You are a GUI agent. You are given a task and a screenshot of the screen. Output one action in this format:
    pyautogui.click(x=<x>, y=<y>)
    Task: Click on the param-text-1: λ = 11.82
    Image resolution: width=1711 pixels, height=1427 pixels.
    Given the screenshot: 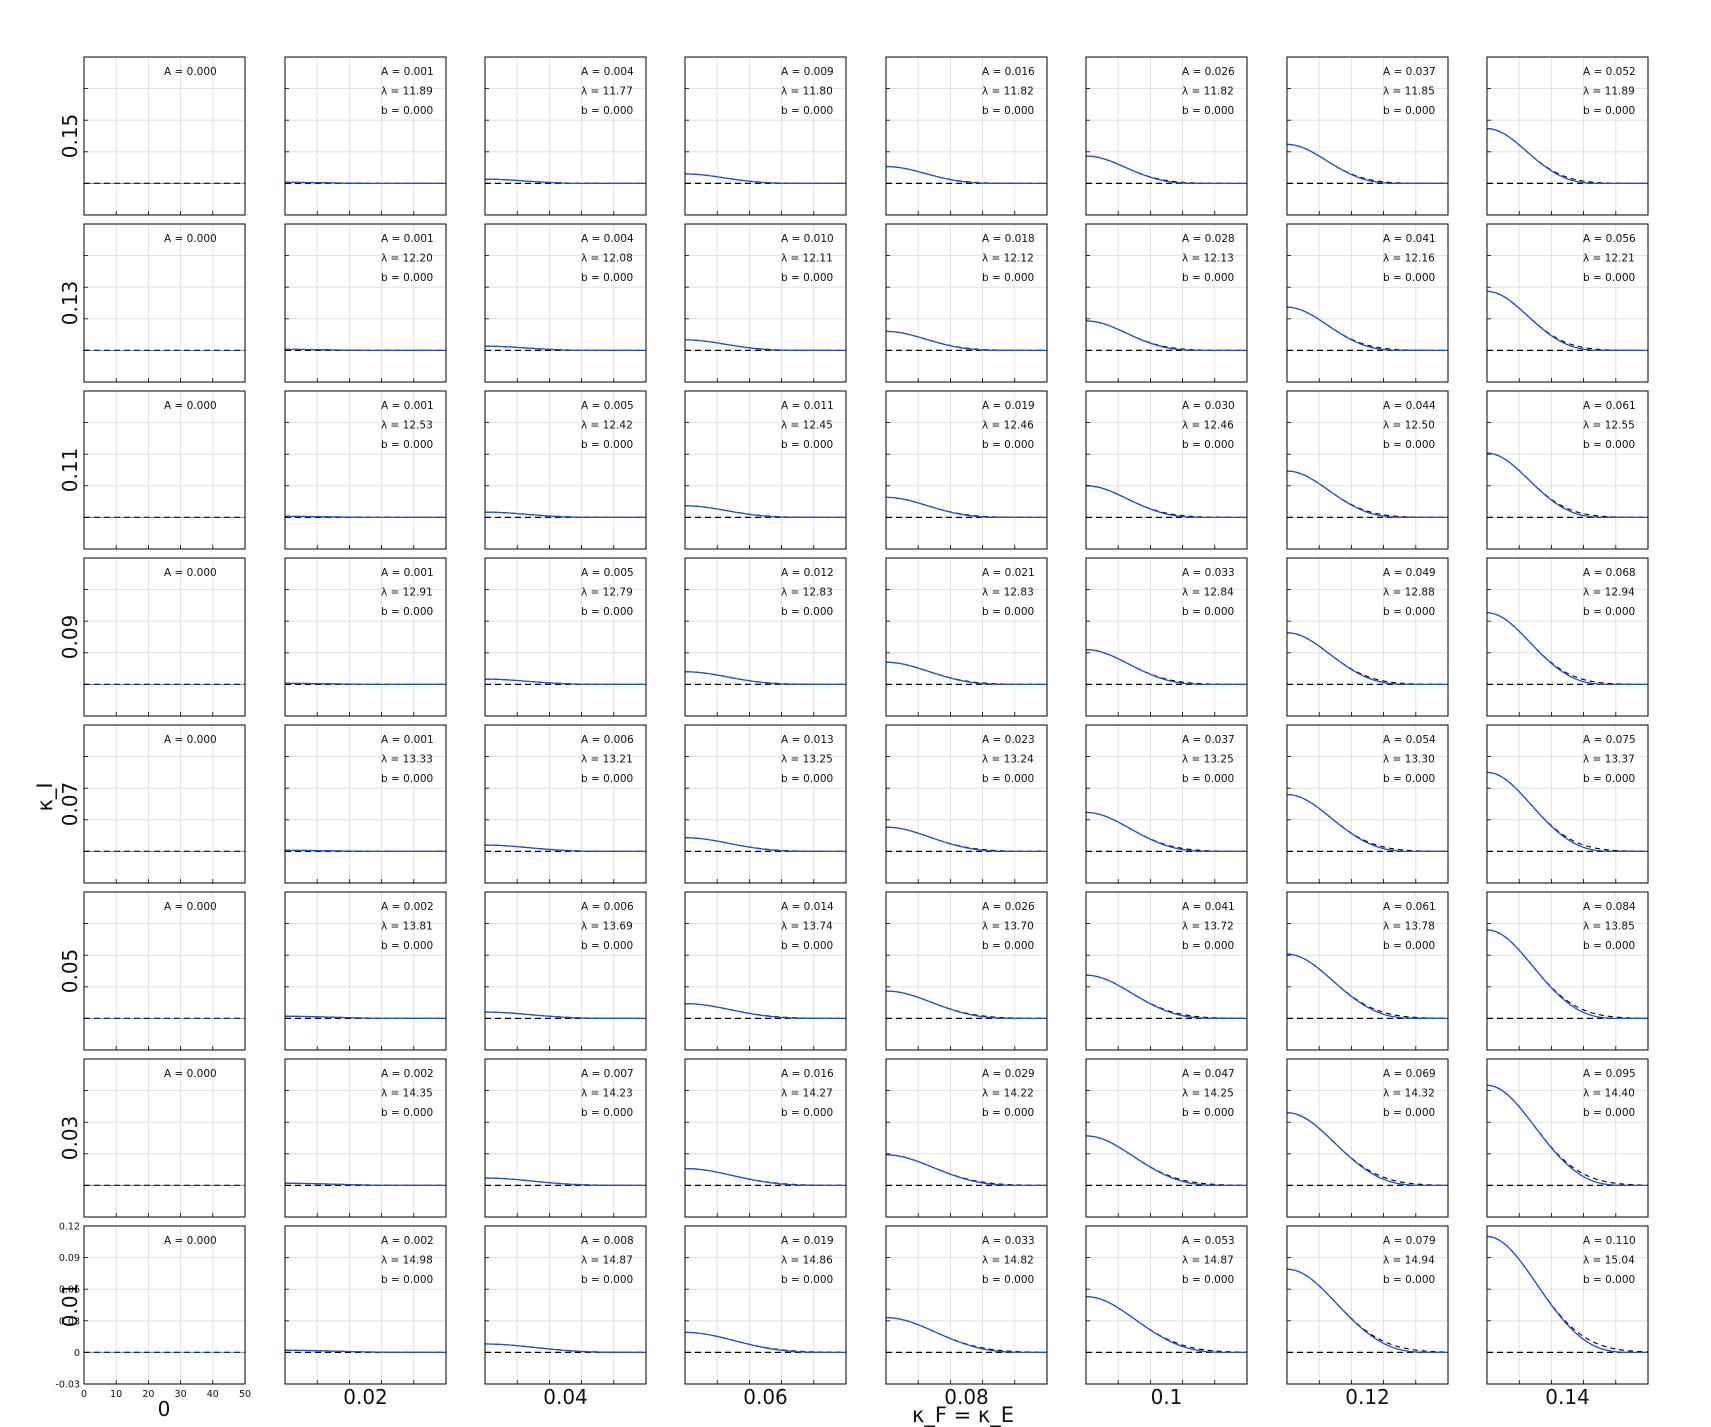 What is the action you would take?
    pyautogui.click(x=1208, y=92)
    